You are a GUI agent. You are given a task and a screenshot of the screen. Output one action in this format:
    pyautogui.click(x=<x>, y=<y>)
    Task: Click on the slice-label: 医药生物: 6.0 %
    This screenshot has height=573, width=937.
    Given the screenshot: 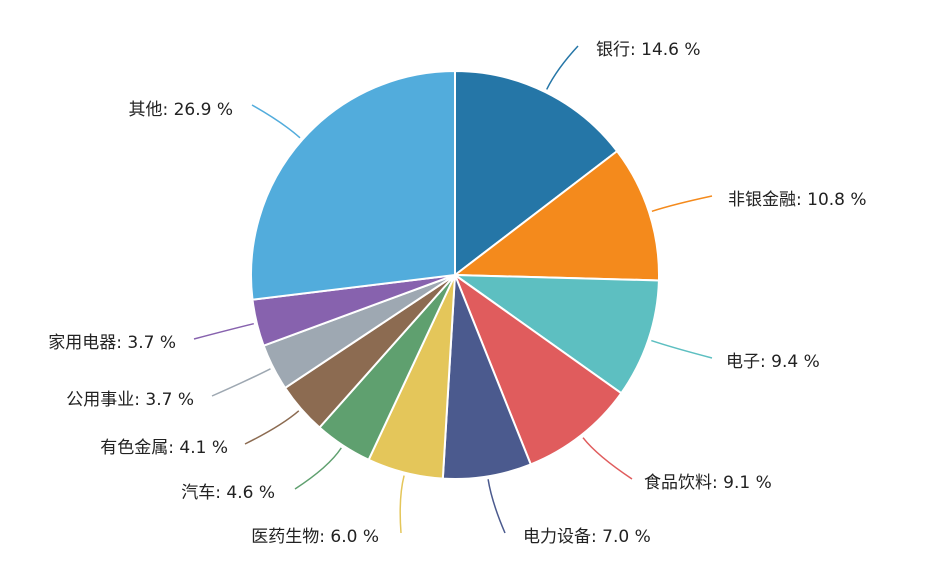 What is the action you would take?
    pyautogui.click(x=315, y=537)
    